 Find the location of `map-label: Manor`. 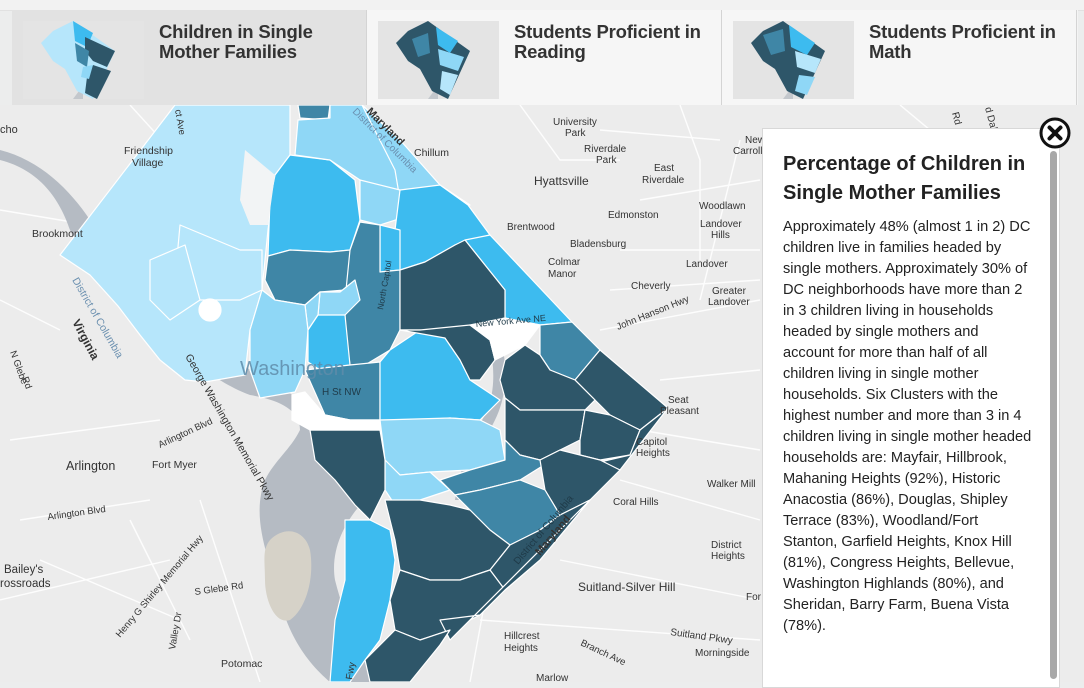

map-label: Manor is located at coordinates (562, 274).